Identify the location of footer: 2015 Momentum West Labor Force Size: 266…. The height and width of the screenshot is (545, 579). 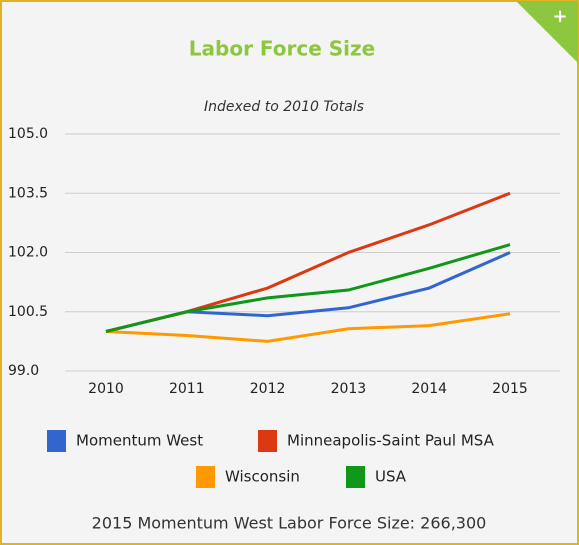
(289, 523).